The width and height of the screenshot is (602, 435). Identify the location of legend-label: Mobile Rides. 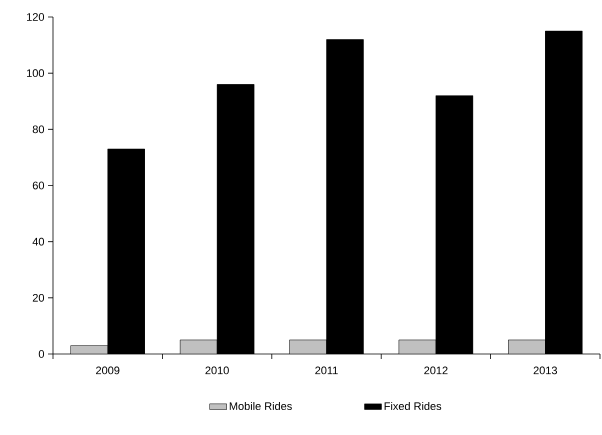
(261, 406).